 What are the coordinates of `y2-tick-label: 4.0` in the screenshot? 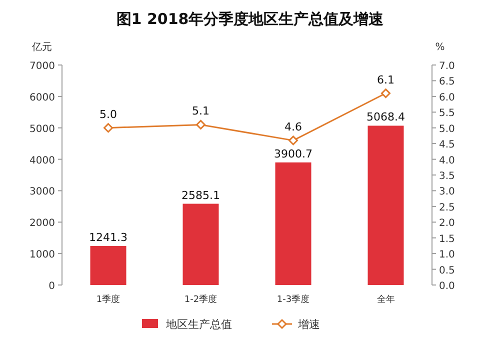 It's located at (447, 160).